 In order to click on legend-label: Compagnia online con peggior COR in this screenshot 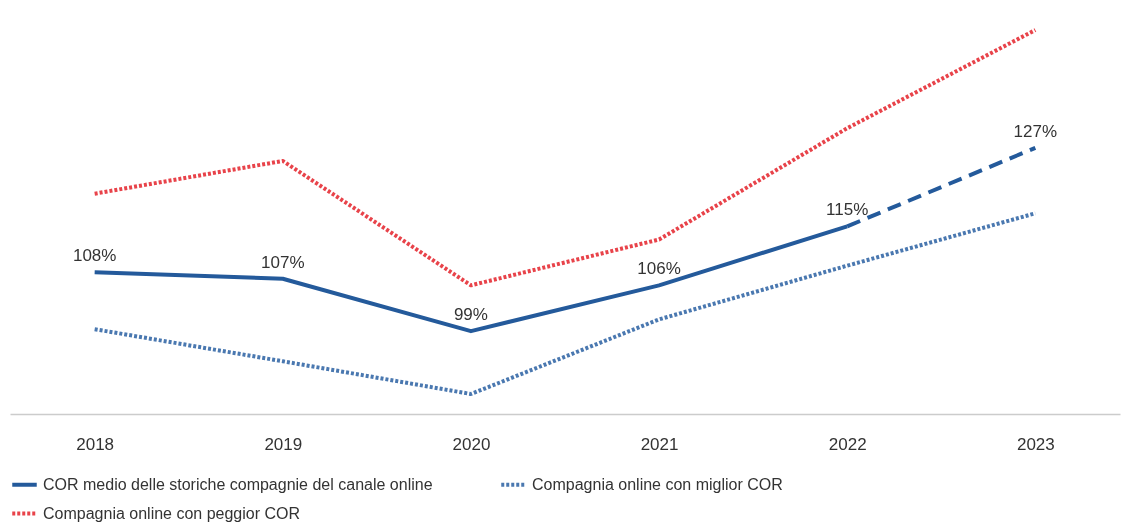, I will do `click(172, 513)`.